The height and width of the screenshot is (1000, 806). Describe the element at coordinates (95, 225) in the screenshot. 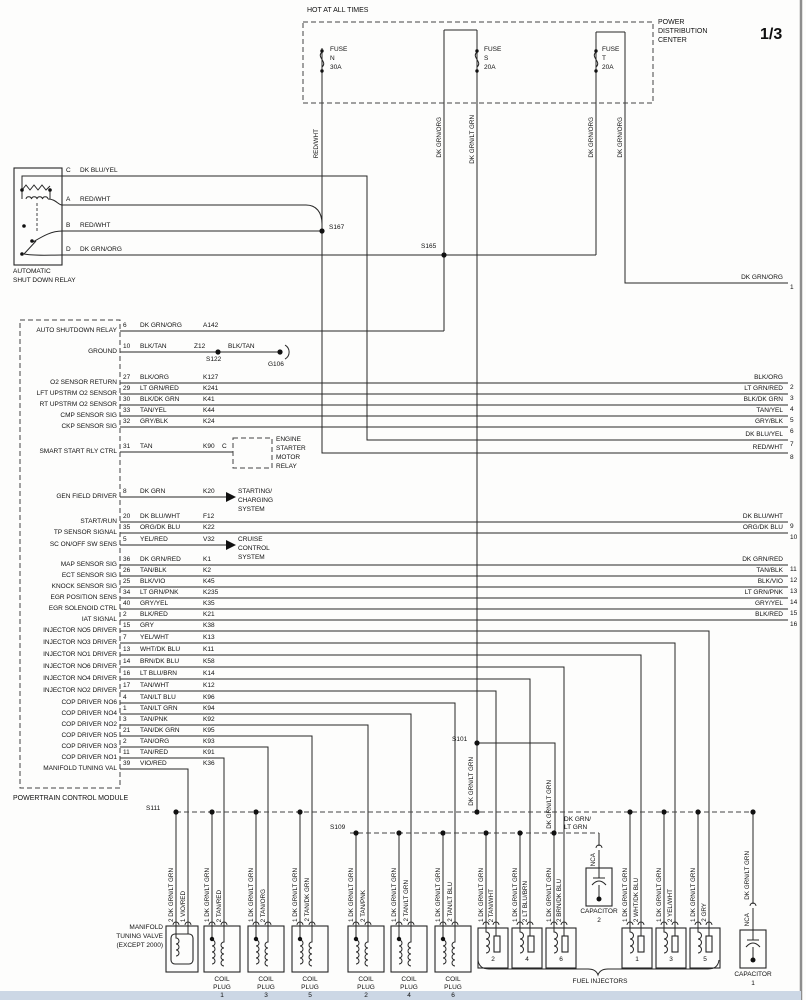

I see `wire-label: RED/WHT` at that location.